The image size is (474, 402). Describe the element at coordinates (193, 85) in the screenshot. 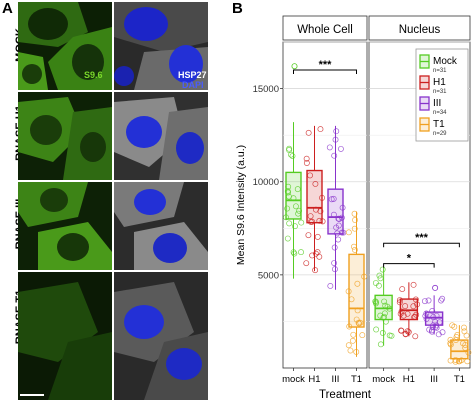

I see `stain-label-dapi: DAPI` at that location.